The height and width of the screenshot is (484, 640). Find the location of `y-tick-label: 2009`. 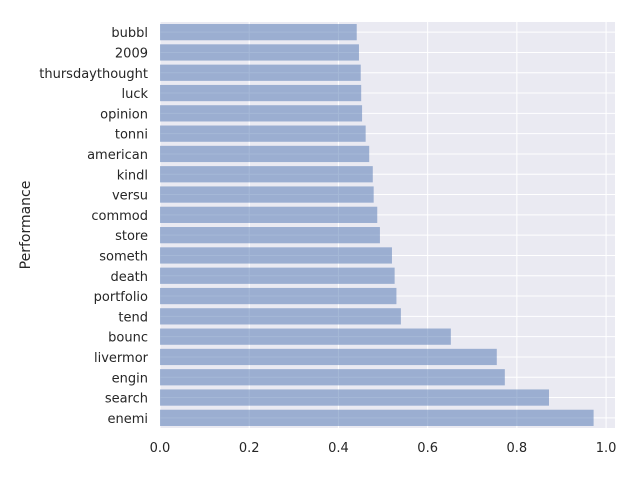

y-tick-label: 2009 is located at coordinates (131, 53).